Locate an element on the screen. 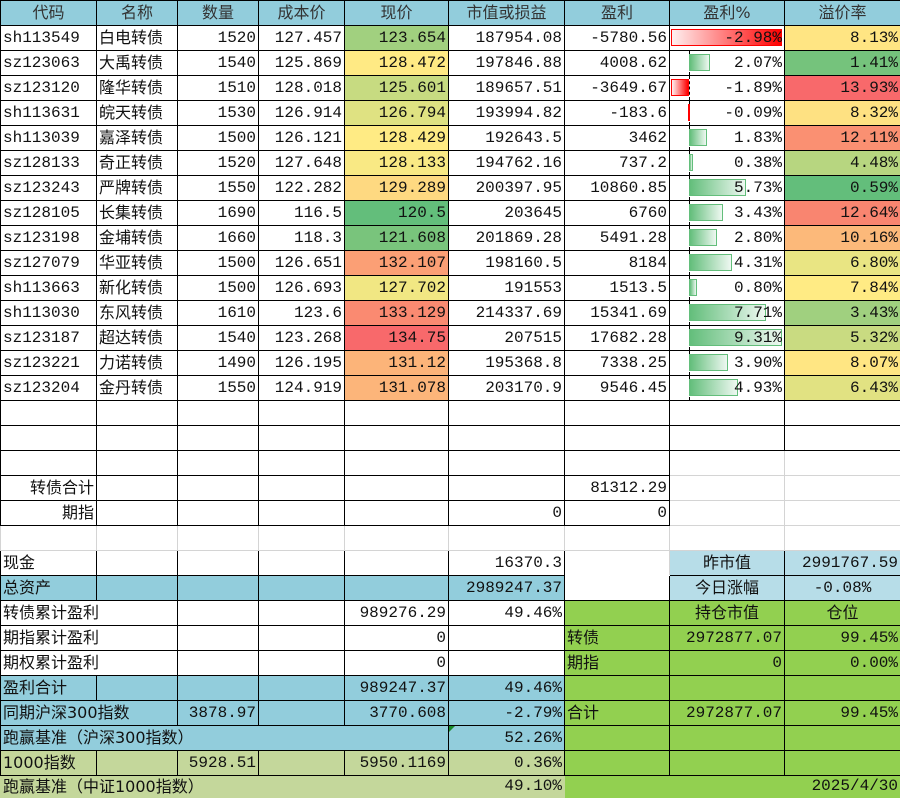 Image resolution: width=900 pixels, height=798 pixels. csi1000-start: 5928.51 is located at coordinates (218, 763).